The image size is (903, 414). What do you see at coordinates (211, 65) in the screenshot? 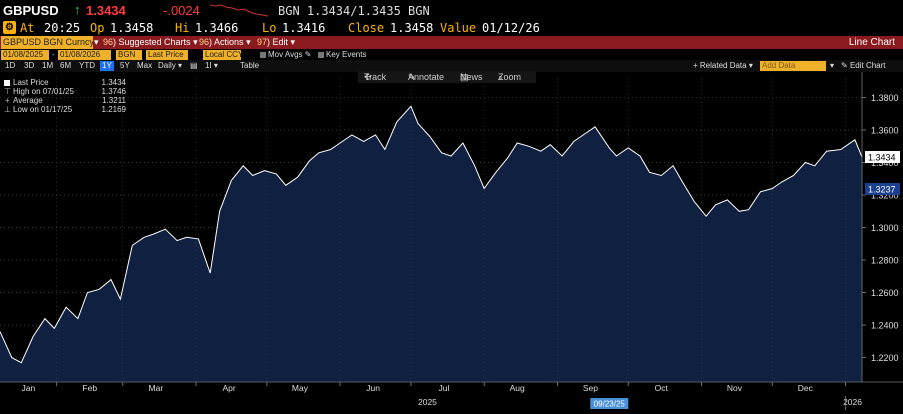
I see `interval-selector: 1I ▾` at bounding box center [211, 65].